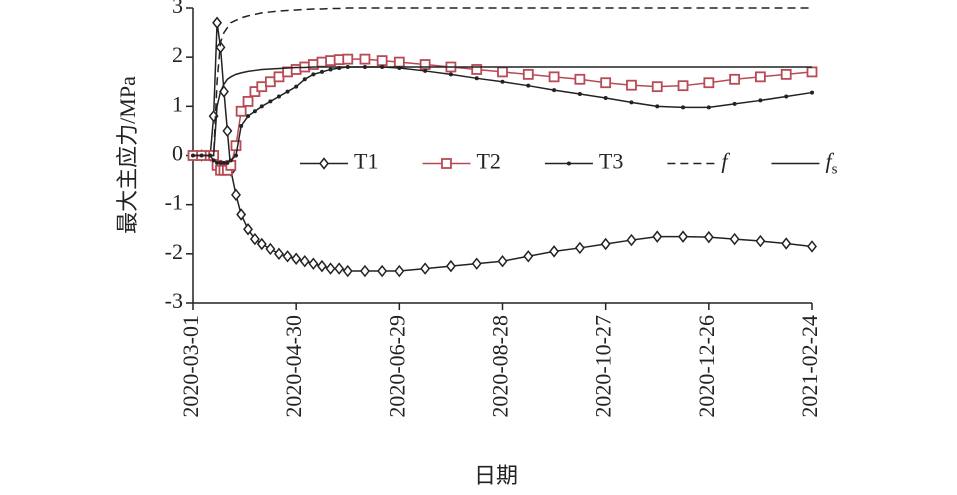 Image resolution: width=957 pixels, height=495 pixels. Describe the element at coordinates (174, 300) in the screenshot. I see `y-tick-label: -3` at that location.